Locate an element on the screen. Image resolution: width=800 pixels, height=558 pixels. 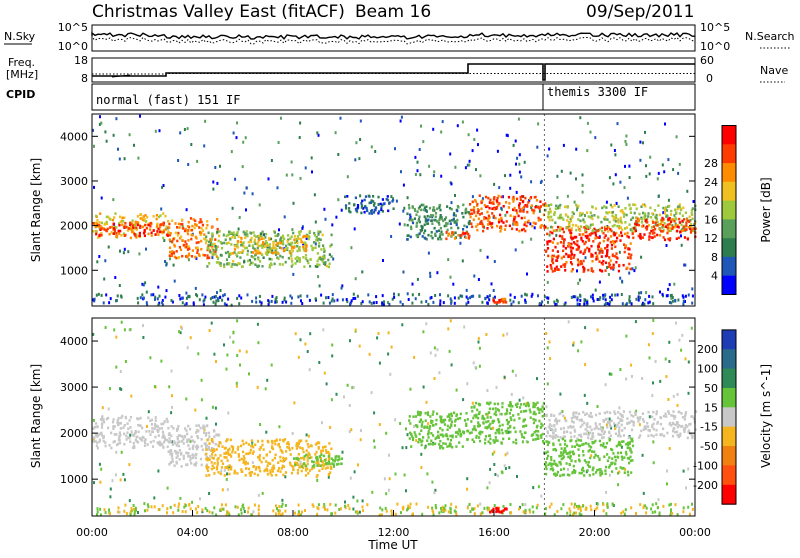
y-tick-label: 1000 is located at coordinates (74, 270).